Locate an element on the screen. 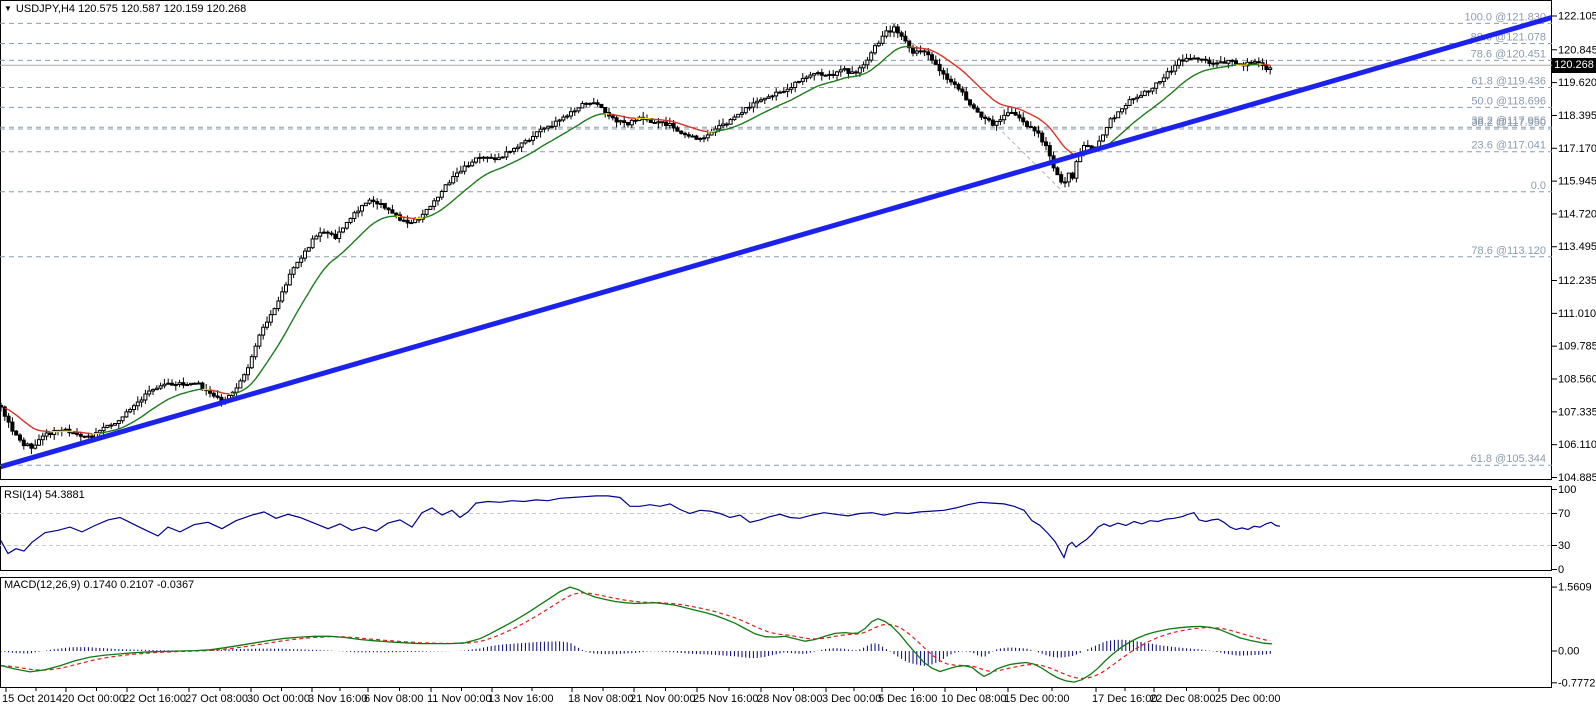  time-axis-label: 20 Oct 00:00 is located at coordinates (93, 699).